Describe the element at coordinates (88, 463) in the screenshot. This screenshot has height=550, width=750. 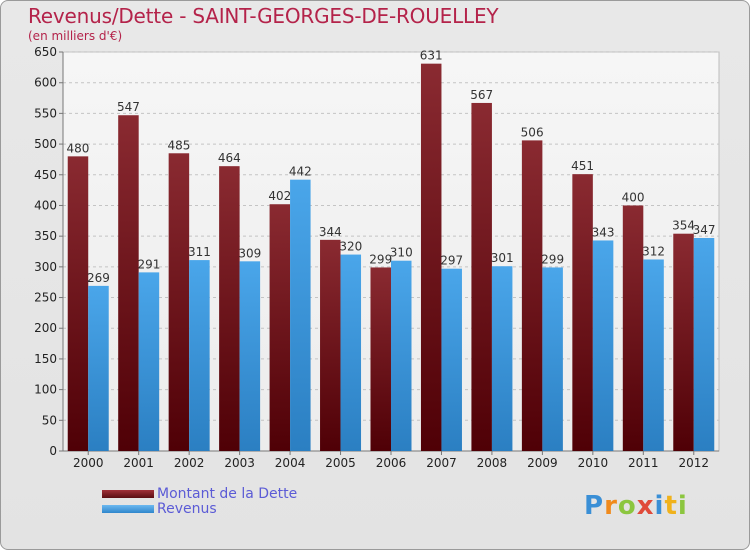
I see `x-tick-label: 2000` at that location.